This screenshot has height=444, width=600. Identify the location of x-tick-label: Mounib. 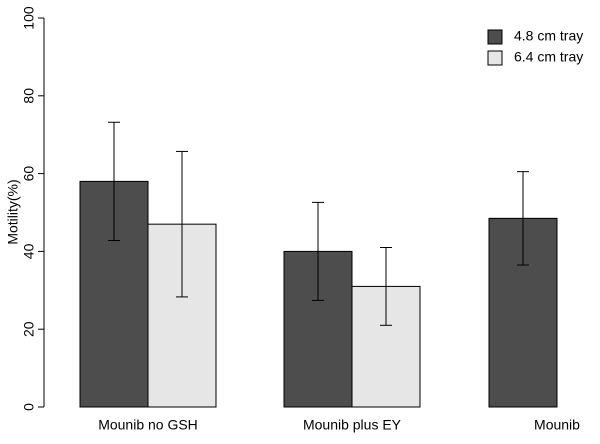
(557, 425).